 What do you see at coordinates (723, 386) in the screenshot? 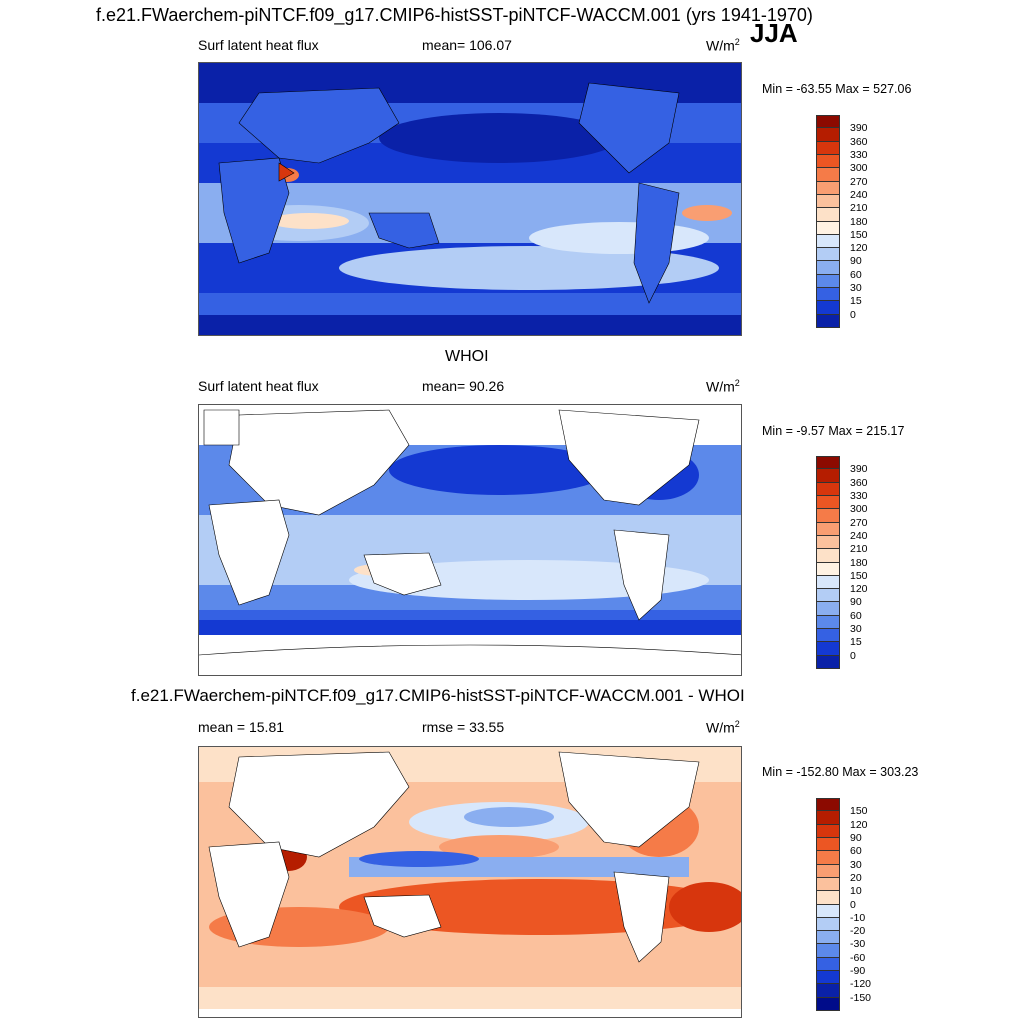
I see `panel-obs-units: W/m2` at bounding box center [723, 386].